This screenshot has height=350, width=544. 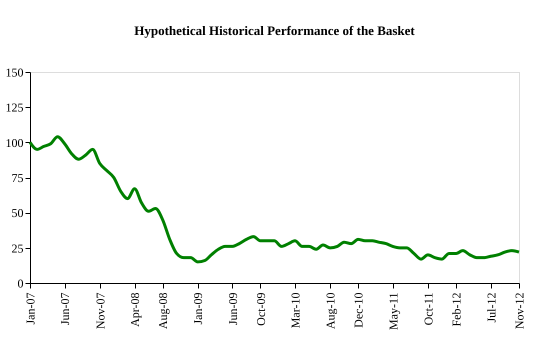 What do you see at coordinates (31, 308) in the screenshot?
I see `x-tick-label: Jan-07` at bounding box center [31, 308].